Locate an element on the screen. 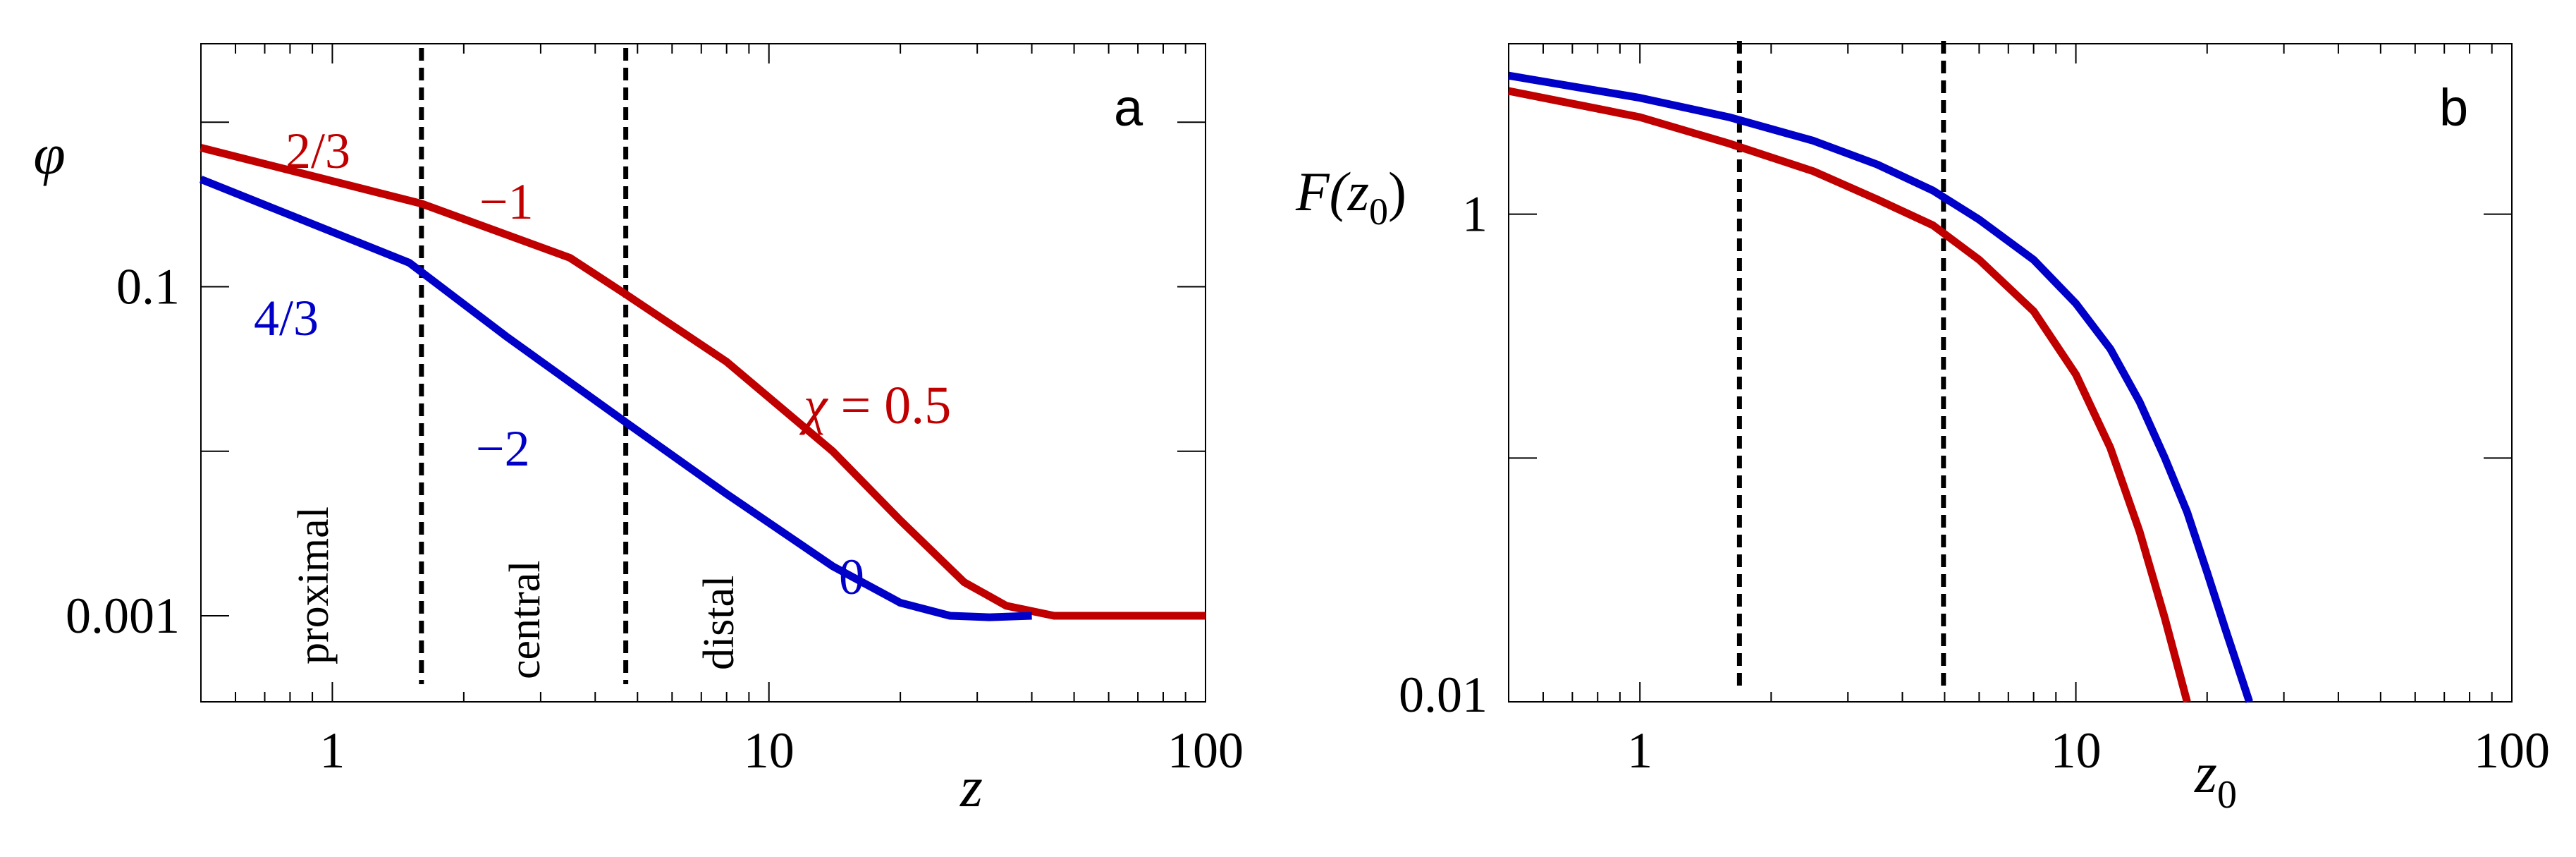  y-axis-label: F(z0) is located at coordinates (1350, 197).